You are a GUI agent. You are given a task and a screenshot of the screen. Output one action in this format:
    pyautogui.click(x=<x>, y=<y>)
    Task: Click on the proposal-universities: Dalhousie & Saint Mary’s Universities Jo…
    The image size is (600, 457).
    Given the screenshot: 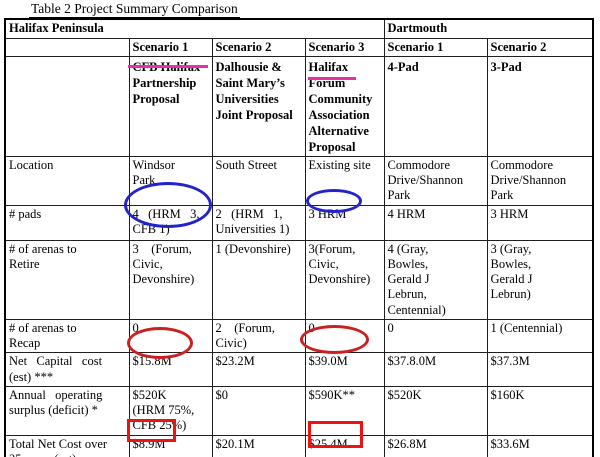 What is the action you would take?
    pyautogui.click(x=258, y=106)
    